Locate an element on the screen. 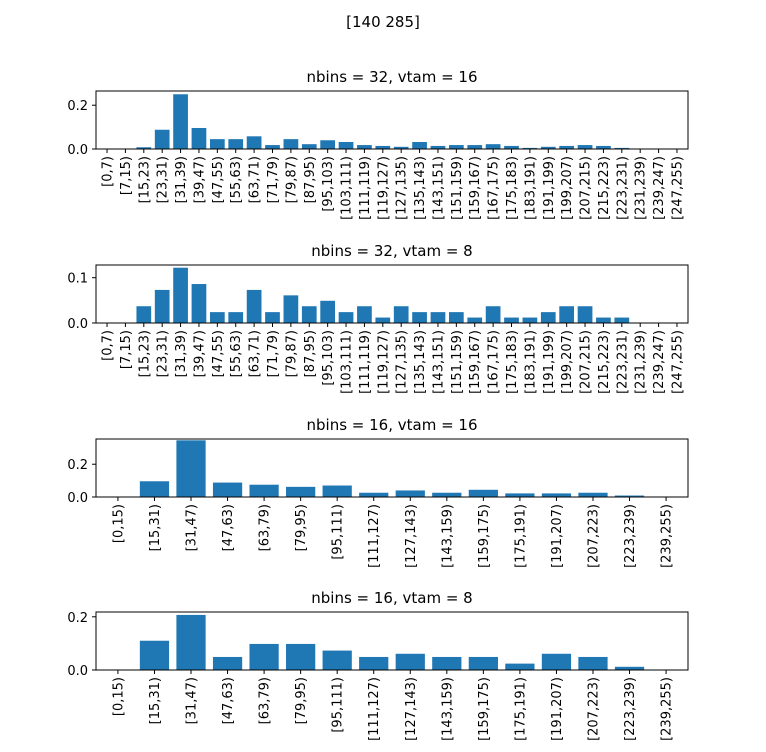 The height and width of the screenshot is (752, 766). x-tick-label: [7,15) is located at coordinates (126, 175).